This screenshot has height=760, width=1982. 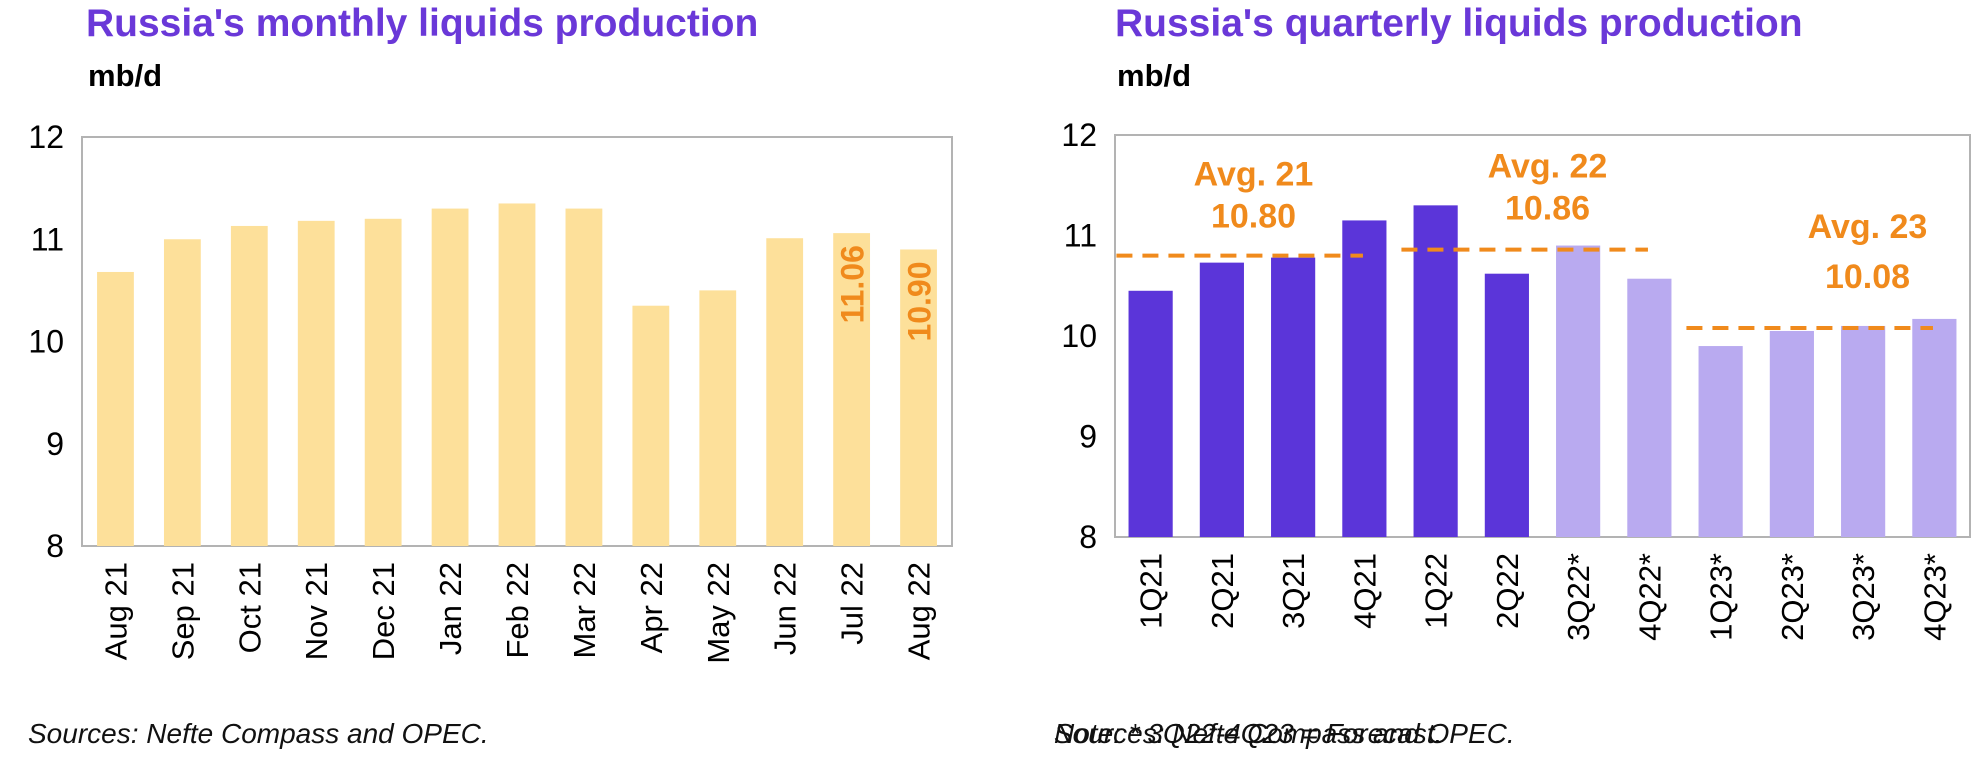 I want to click on quarterly-chart-title: Russia's quarterly liquids production, so click(x=1459, y=23).